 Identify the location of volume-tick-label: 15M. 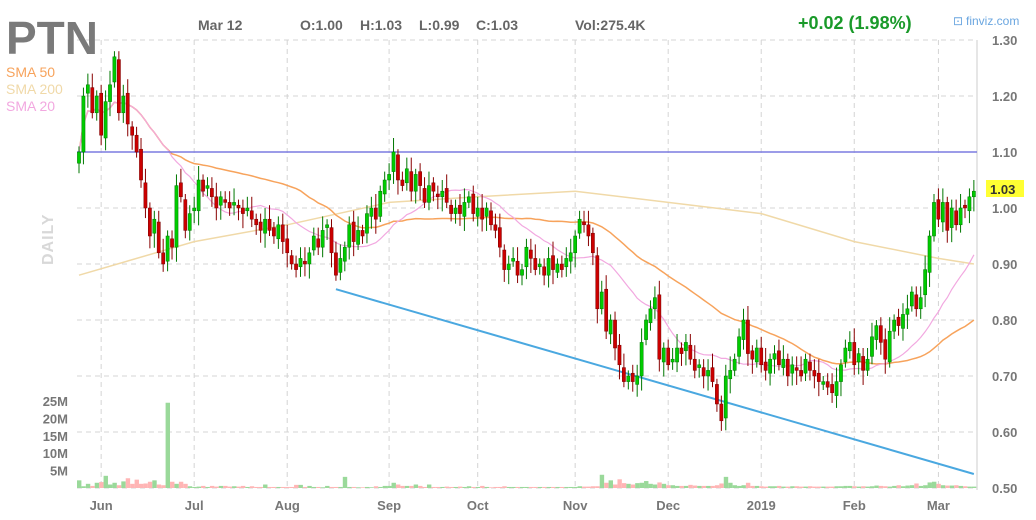
(55, 436).